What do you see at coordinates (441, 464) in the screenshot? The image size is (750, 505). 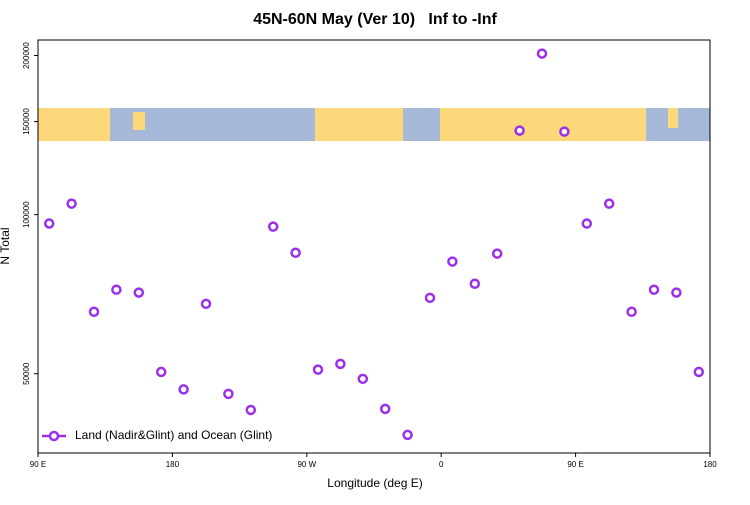 I see `x-tick-label: 0` at bounding box center [441, 464].